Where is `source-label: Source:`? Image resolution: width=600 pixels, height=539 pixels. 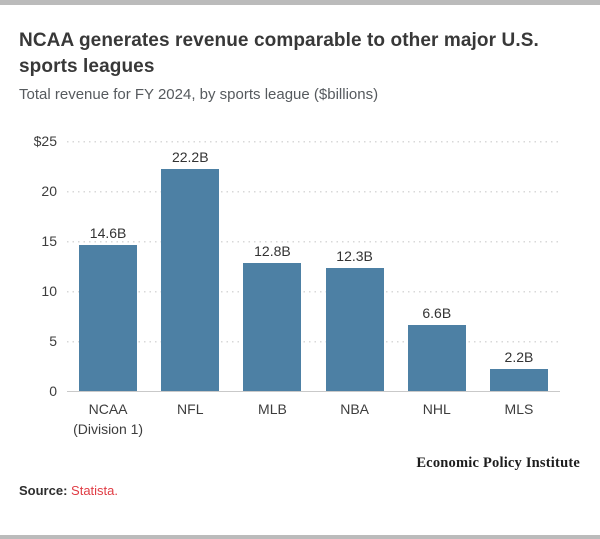
source-label: Source: is located at coordinates (43, 490).